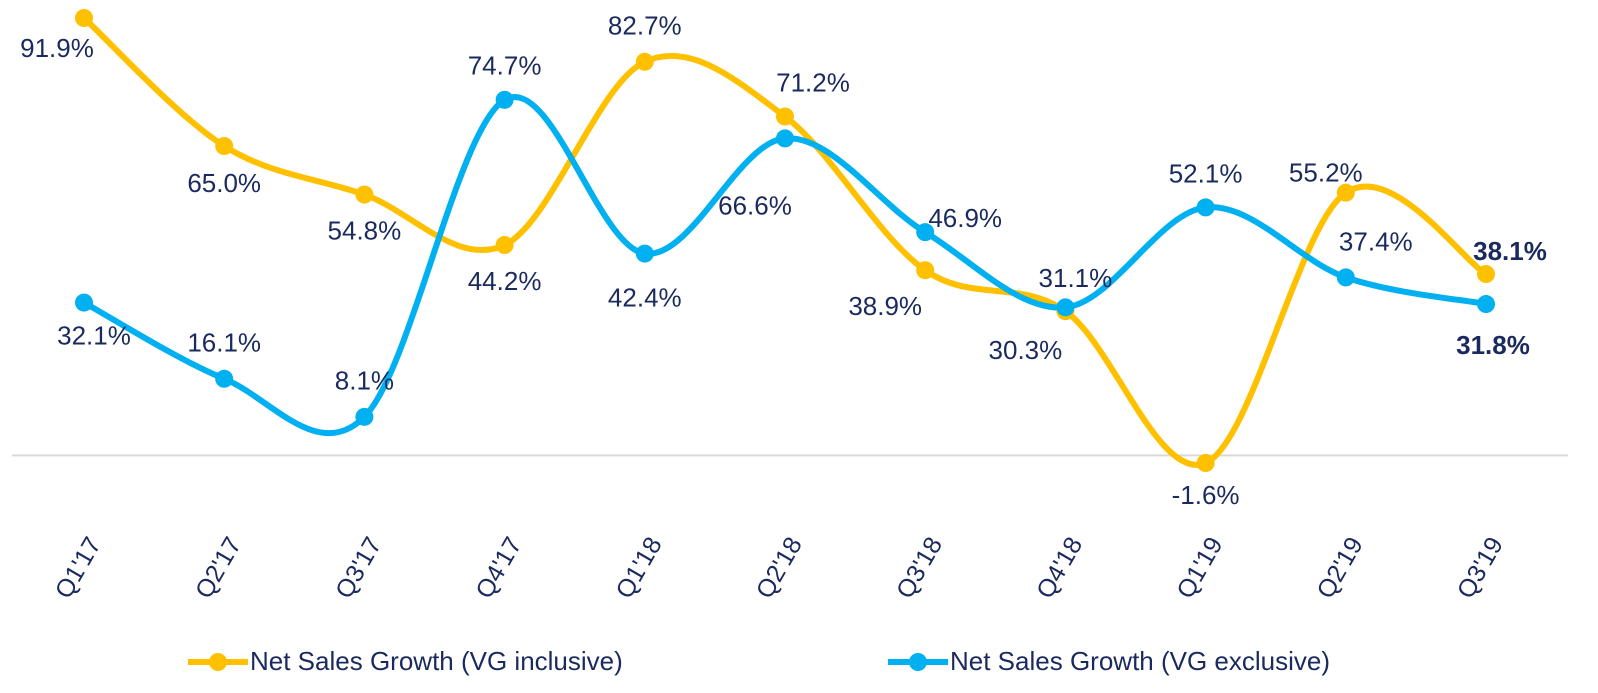 The width and height of the screenshot is (1598, 693). Describe the element at coordinates (779, 567) in the screenshot. I see `x-tick-label: Q2'18` at that location.